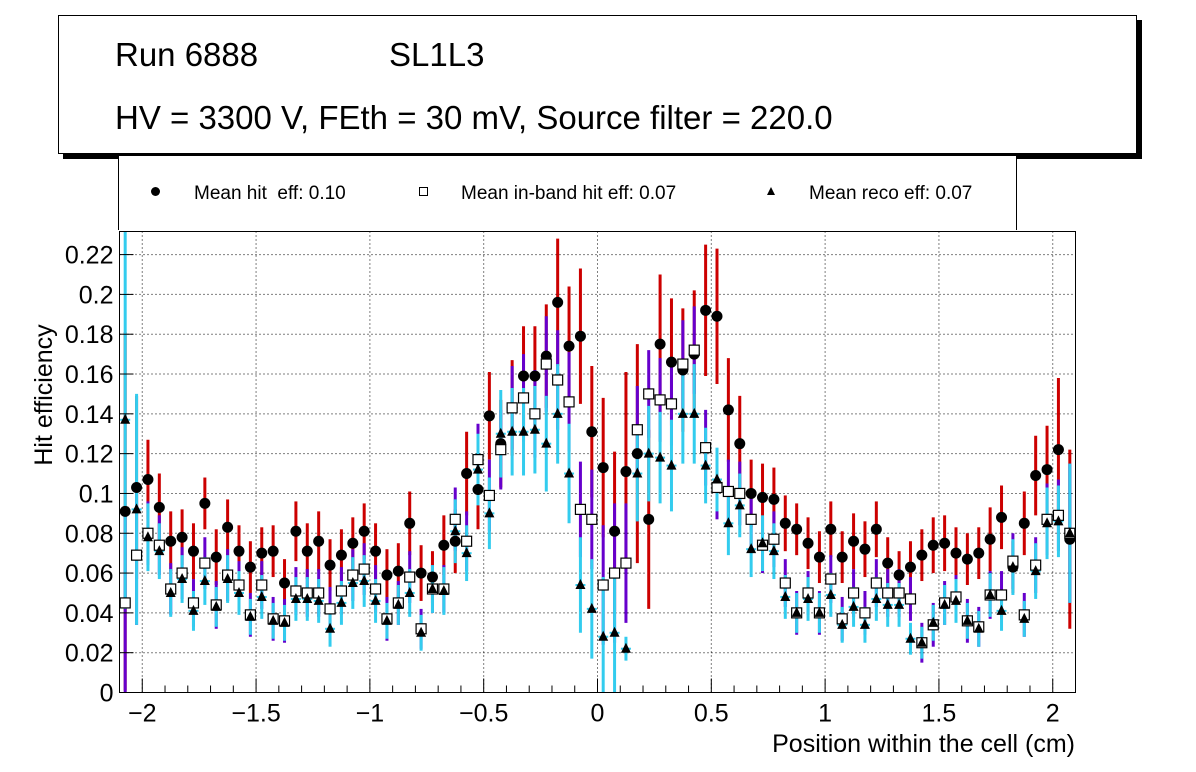 The image size is (1196, 772). I want to click on legend-label-reco: Mean reco eff: 0.07, so click(891, 193).